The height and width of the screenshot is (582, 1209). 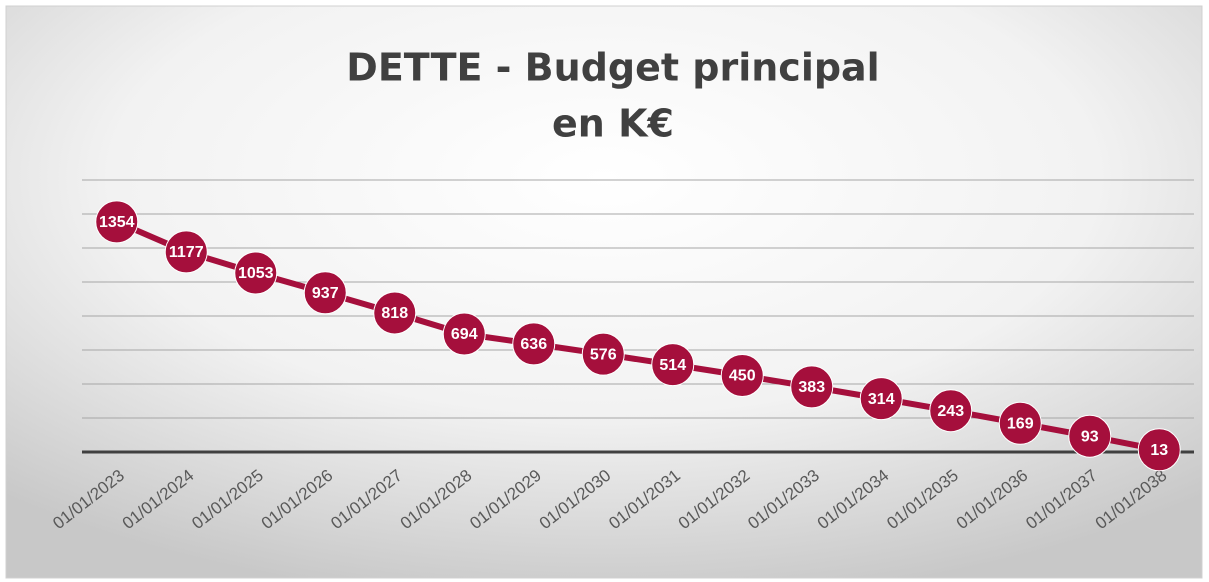 I want to click on data-label: 1177, so click(x=186, y=252).